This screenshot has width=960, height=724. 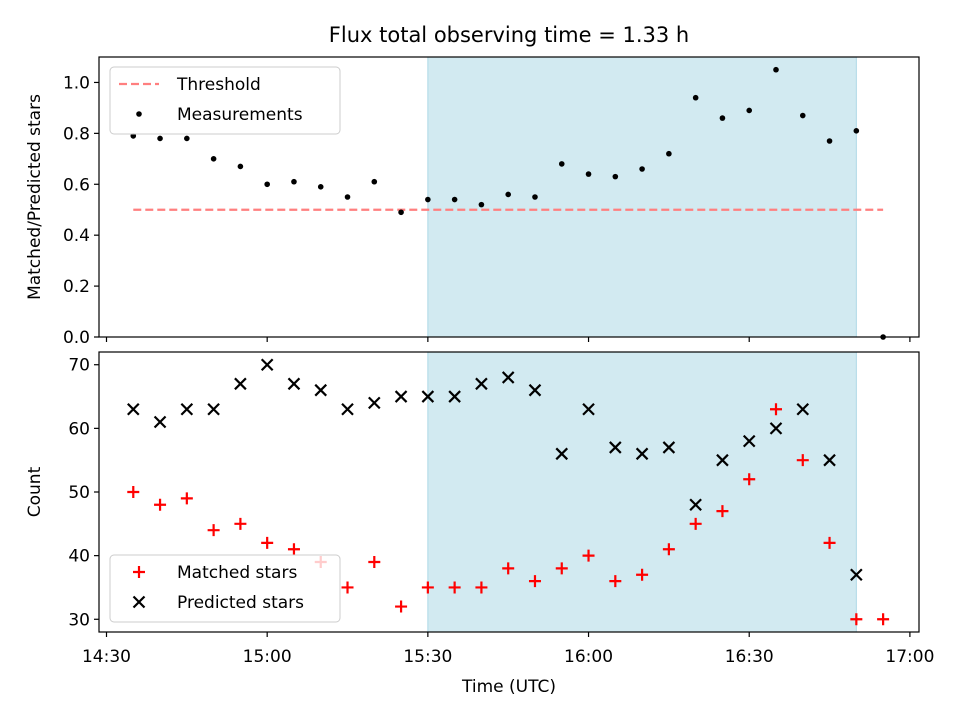 I want to click on legend-label: Measurements, so click(x=240, y=115).